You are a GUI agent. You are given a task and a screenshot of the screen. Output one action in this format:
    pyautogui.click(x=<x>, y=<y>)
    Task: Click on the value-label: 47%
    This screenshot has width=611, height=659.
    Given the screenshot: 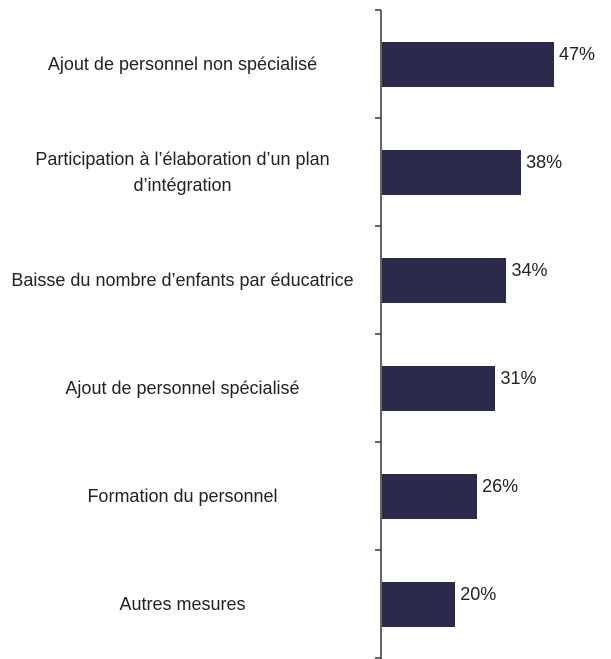 What is the action you would take?
    pyautogui.click(x=577, y=53)
    